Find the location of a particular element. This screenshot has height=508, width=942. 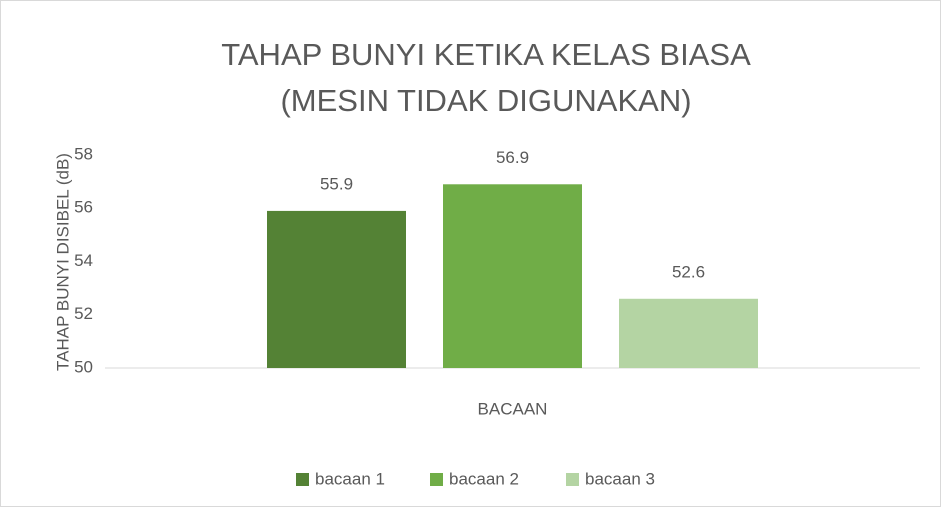

data-label: 52.6 is located at coordinates (688, 271).